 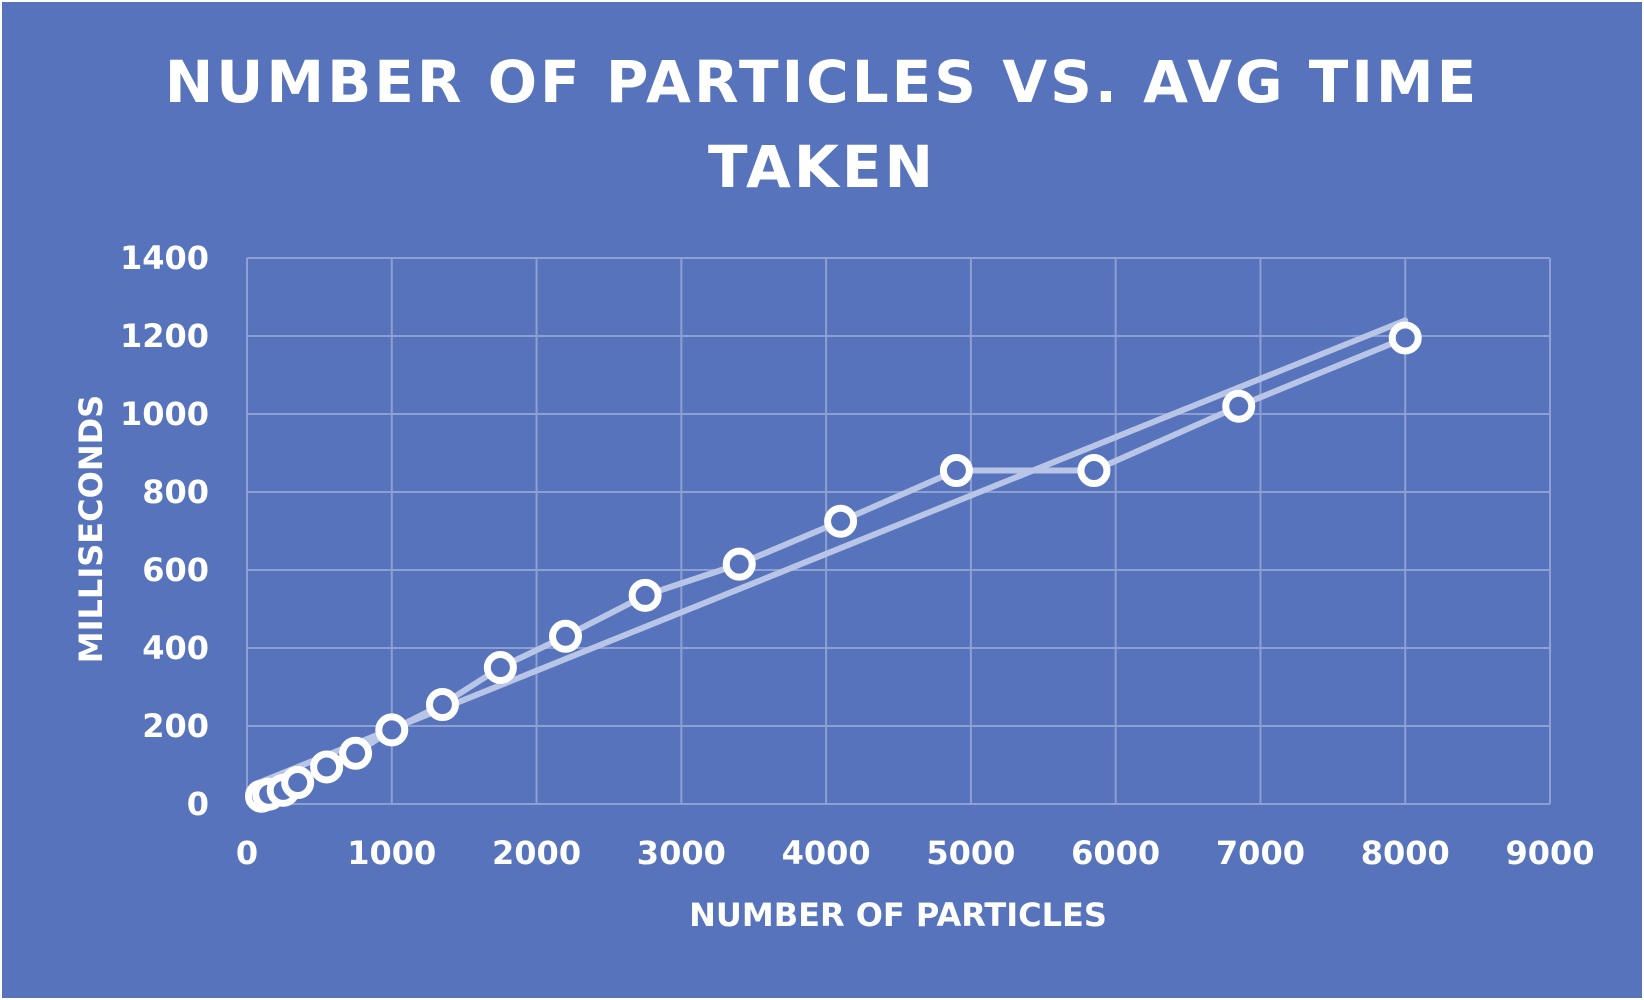 What do you see at coordinates (826, 853) in the screenshot?
I see `x-tick-label-4: 4000` at bounding box center [826, 853].